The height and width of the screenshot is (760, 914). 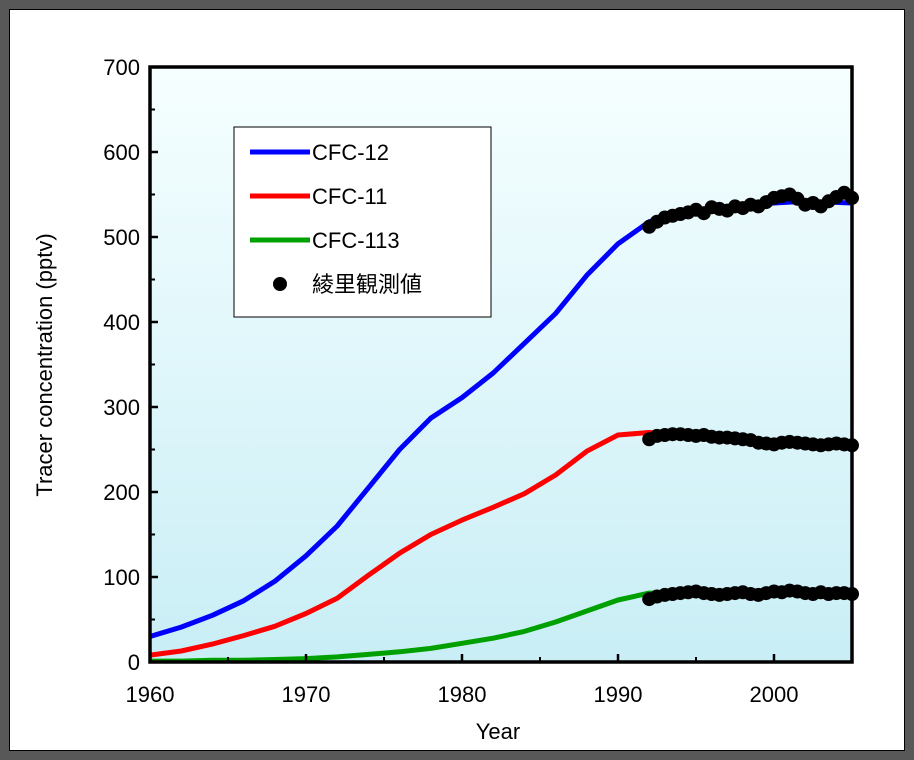 What do you see at coordinates (336, 218) in the screenshot?
I see `legend-items: CFC-12 CFC-11 CFC-113 綾里観測値` at bounding box center [336, 218].